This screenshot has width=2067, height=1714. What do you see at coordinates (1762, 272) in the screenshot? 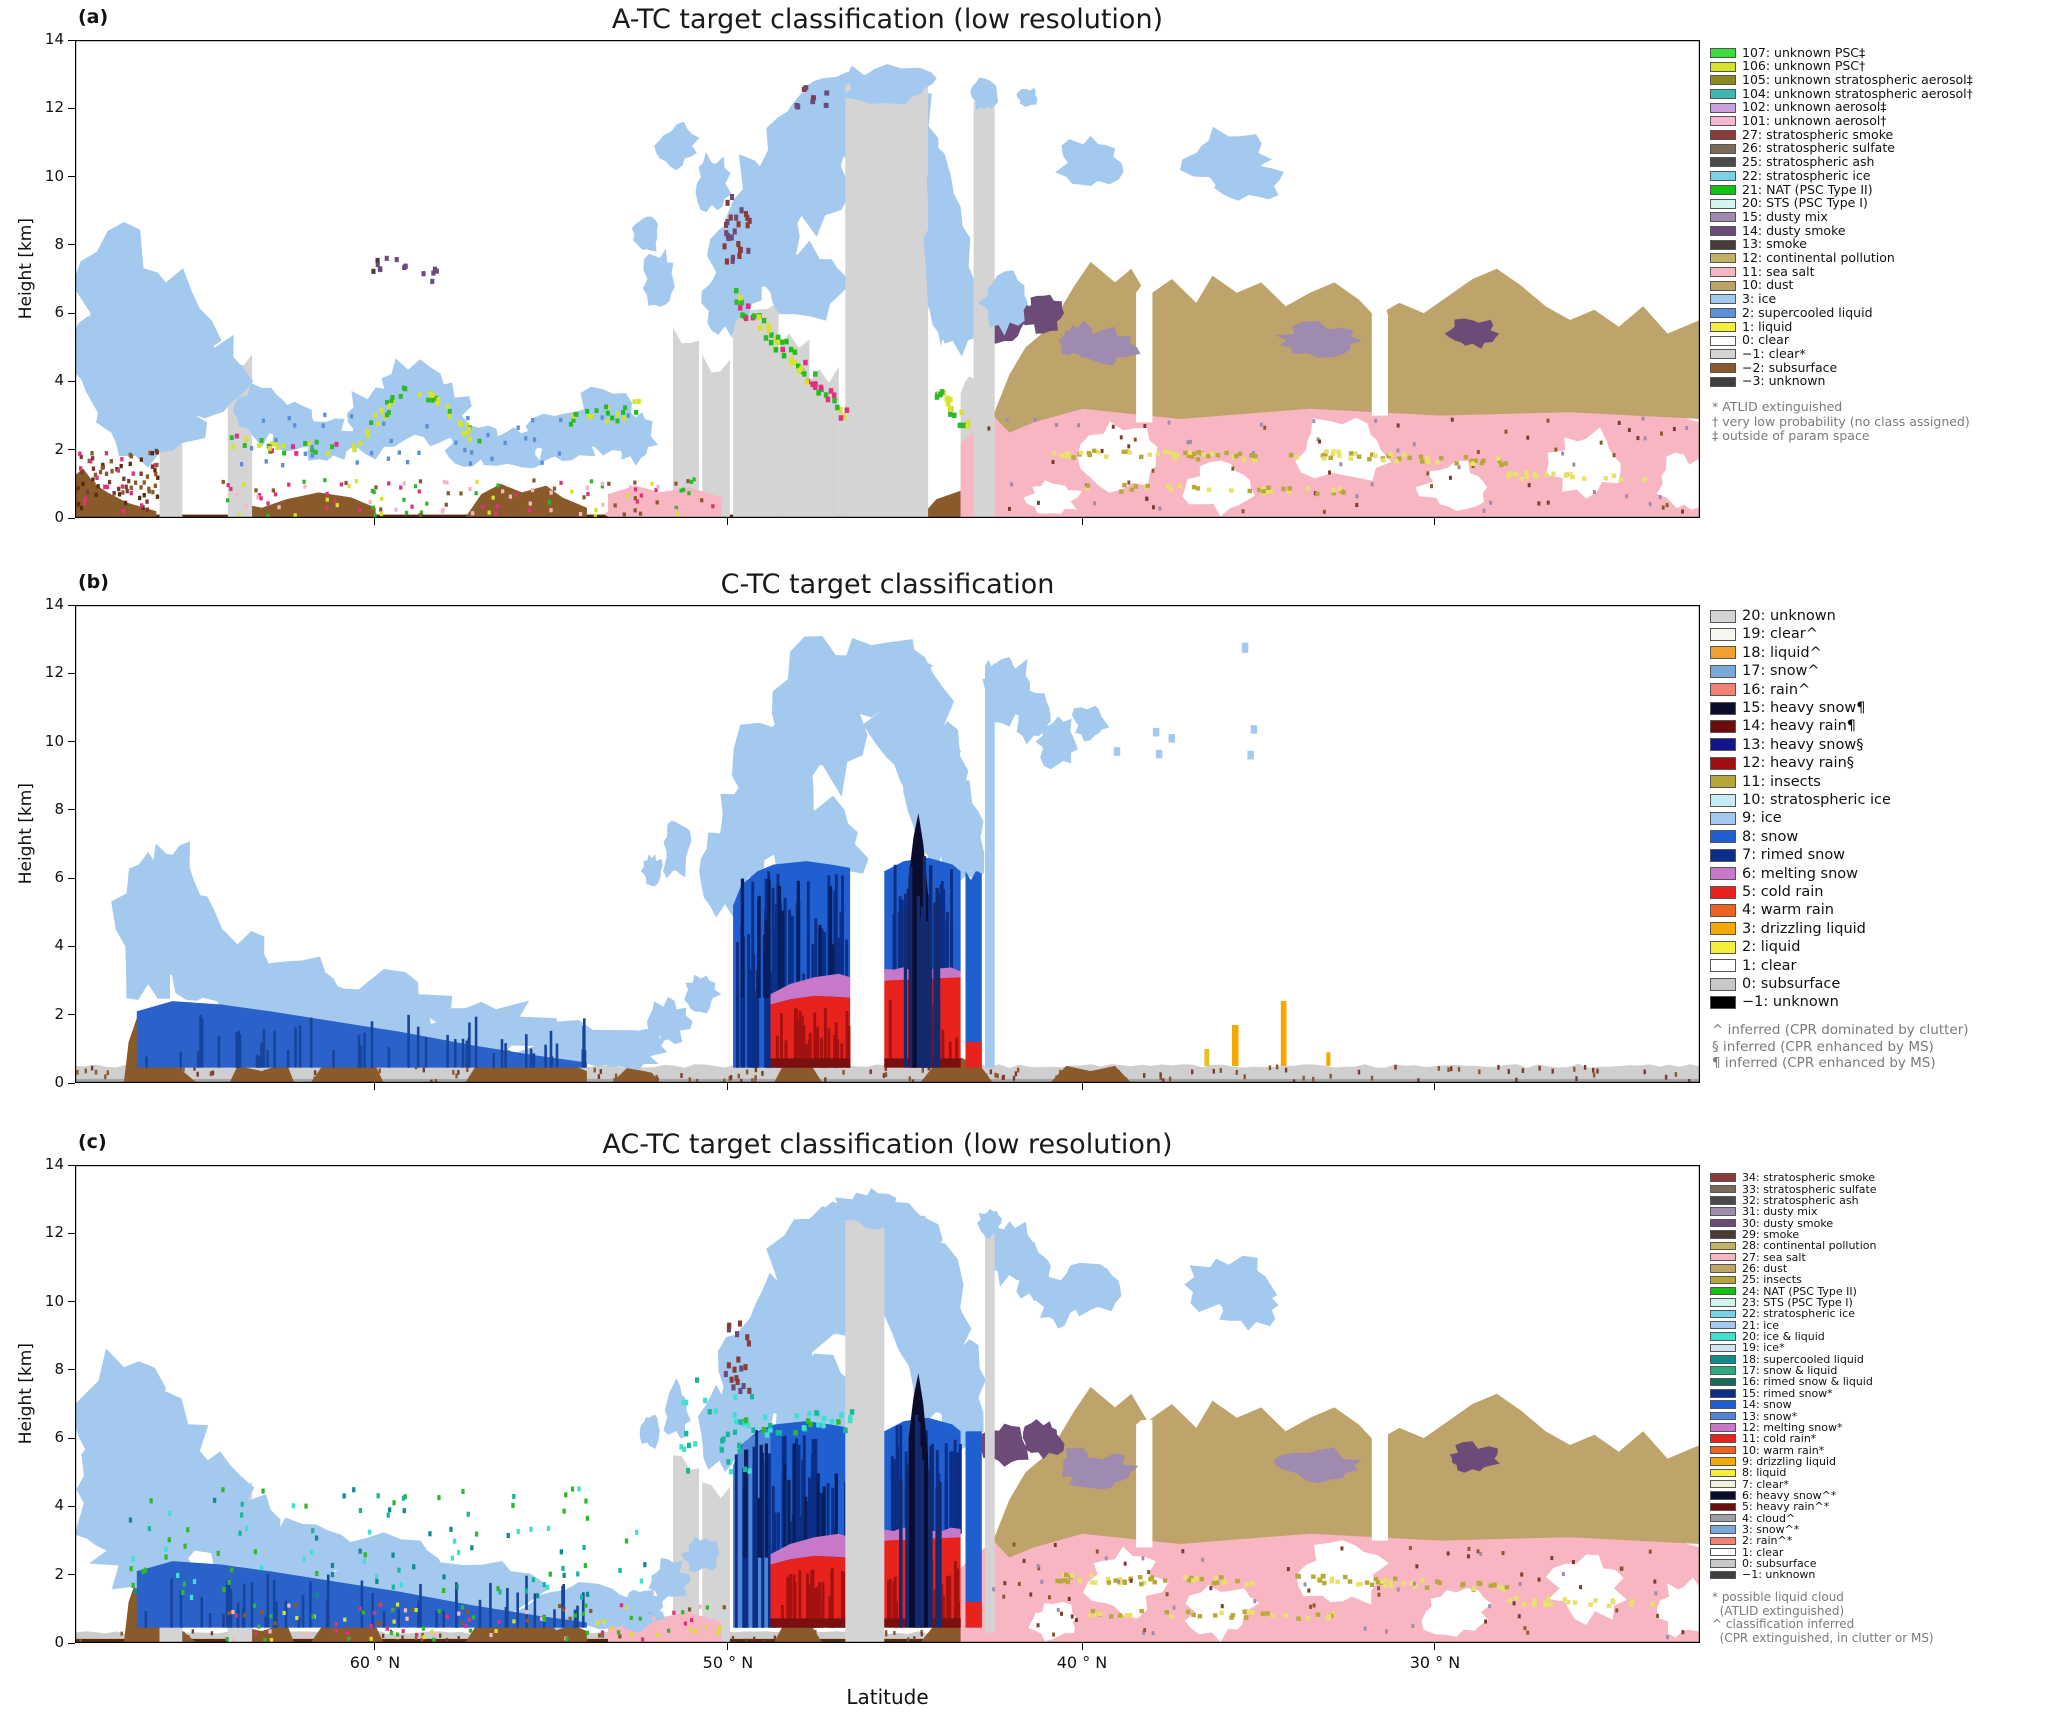
I see `legend-item: 11: sea salt` at bounding box center [1762, 272].